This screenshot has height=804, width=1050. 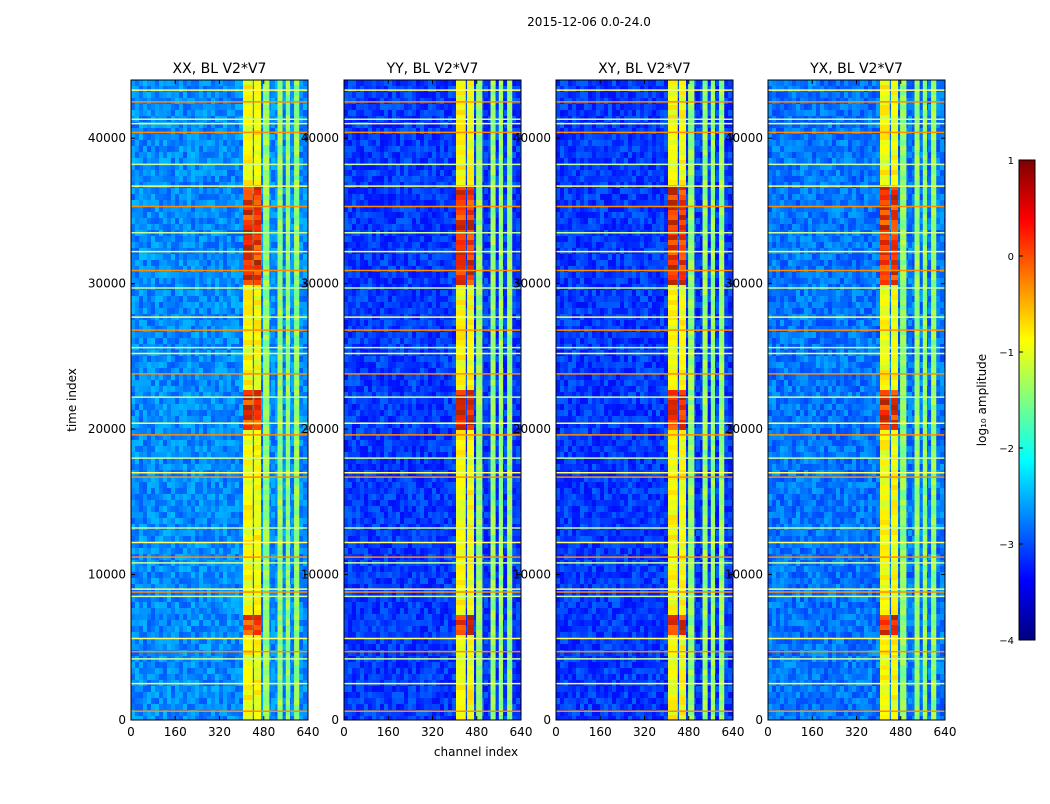 I want to click on colorbar-tick-label: −1, so click(x=1006, y=353).